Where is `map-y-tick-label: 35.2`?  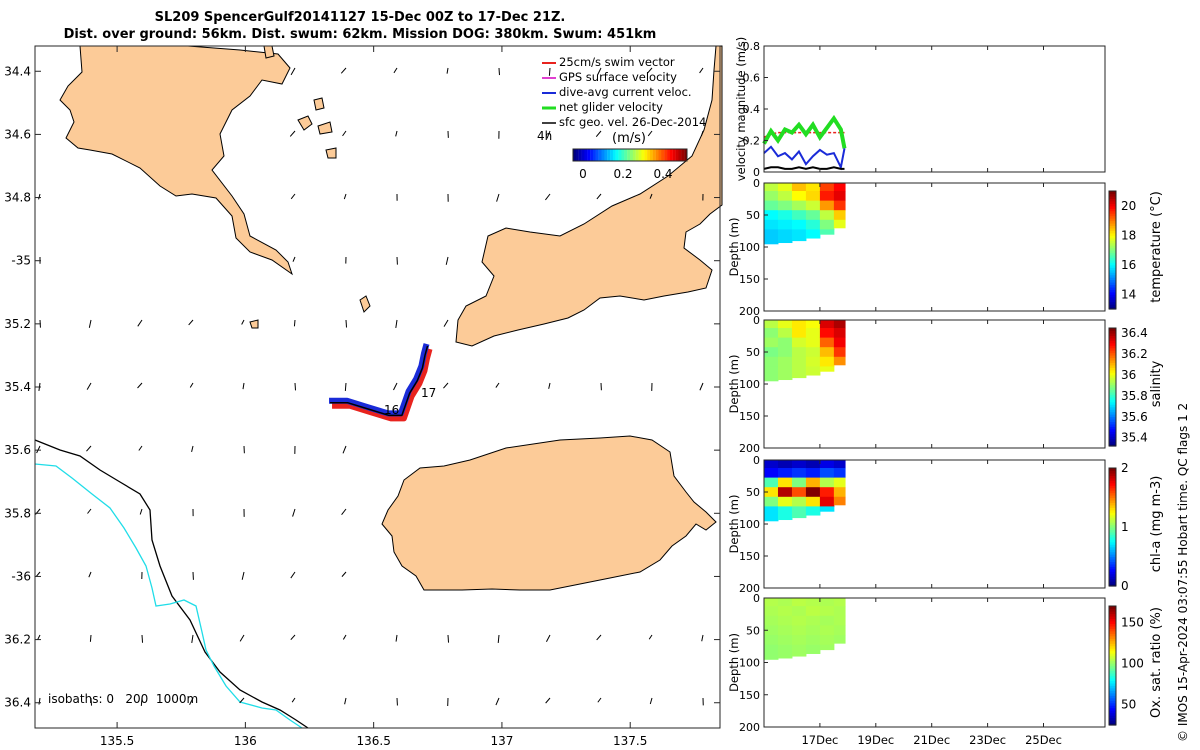
map-y-tick-label: 35.2 is located at coordinates (17, 324).